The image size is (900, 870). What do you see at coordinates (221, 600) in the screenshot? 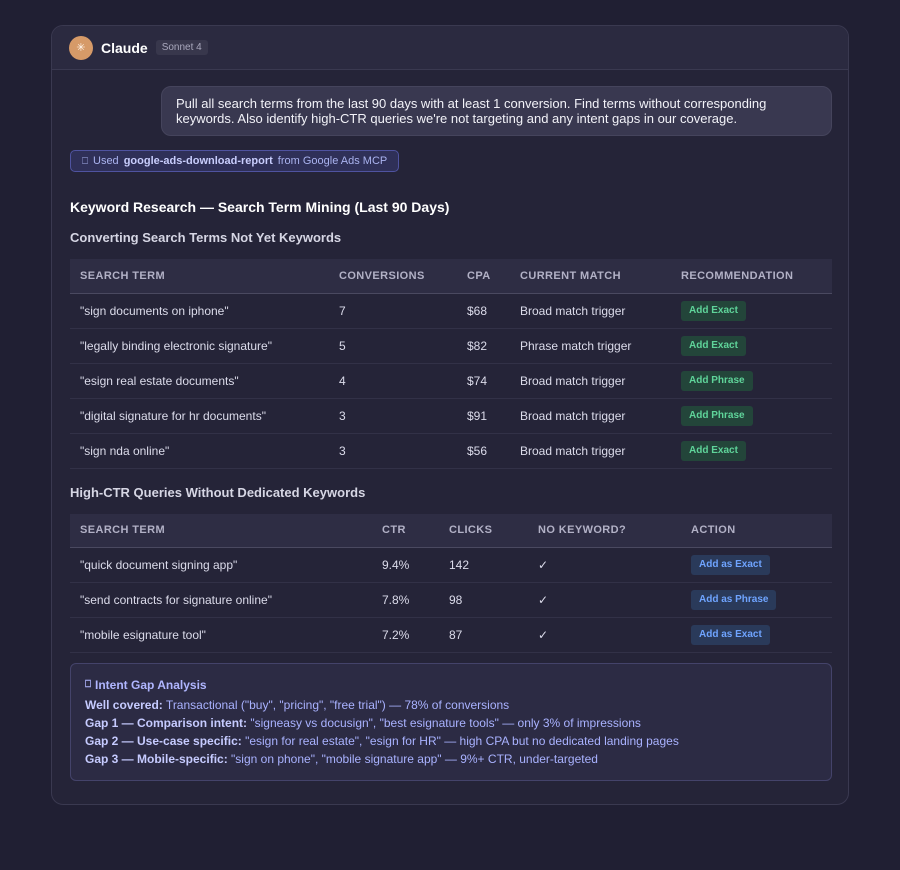
I see `search-term-cell: "send contracts for signature online"` at bounding box center [221, 600].